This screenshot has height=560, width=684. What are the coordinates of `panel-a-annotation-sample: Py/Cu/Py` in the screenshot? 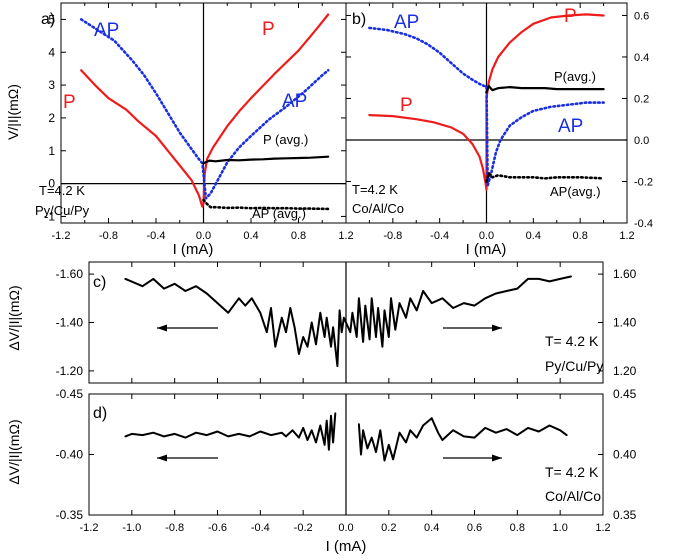 It's located at (62, 210).